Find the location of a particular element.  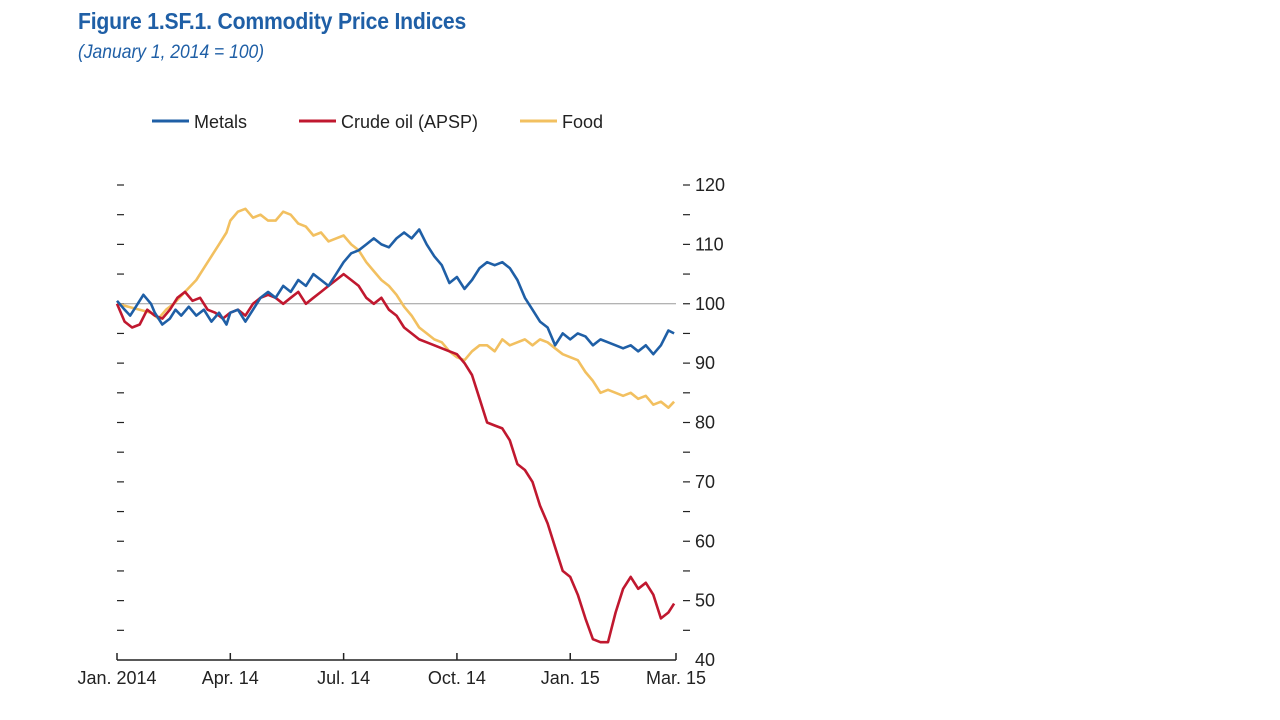

y-tick-label: 120 is located at coordinates (710, 185).